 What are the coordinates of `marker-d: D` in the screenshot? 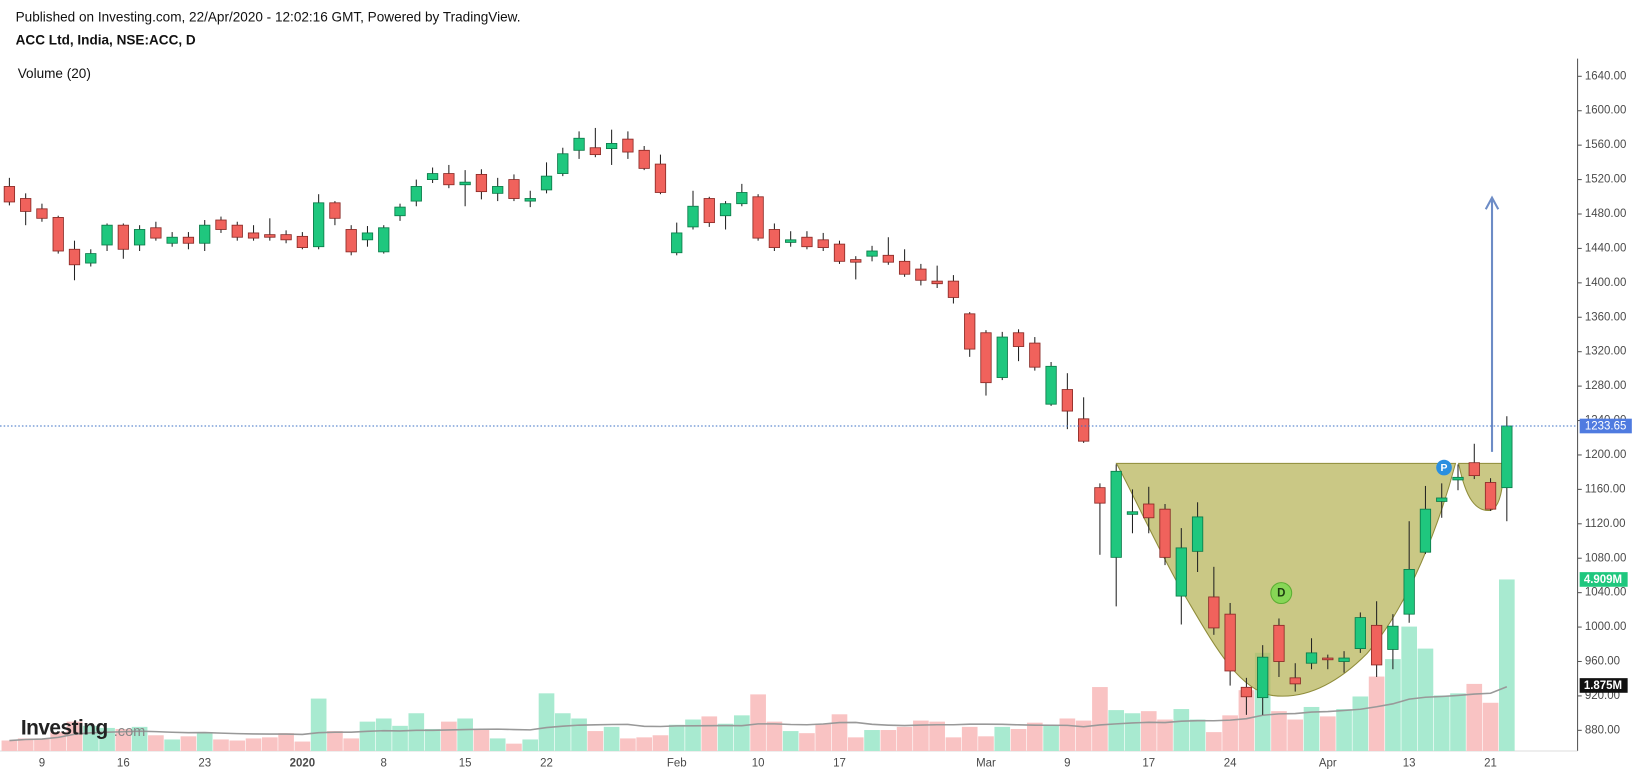 It's located at (1281, 593).